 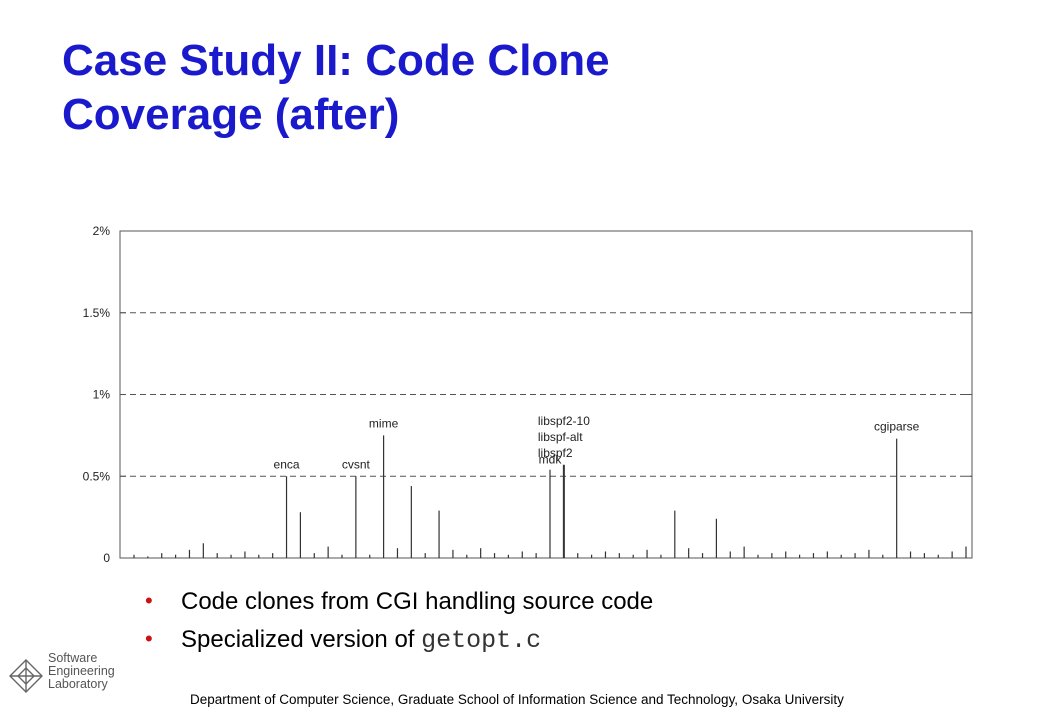 What do you see at coordinates (26, 676) in the screenshot?
I see `logo-mark-icon` at bounding box center [26, 676].